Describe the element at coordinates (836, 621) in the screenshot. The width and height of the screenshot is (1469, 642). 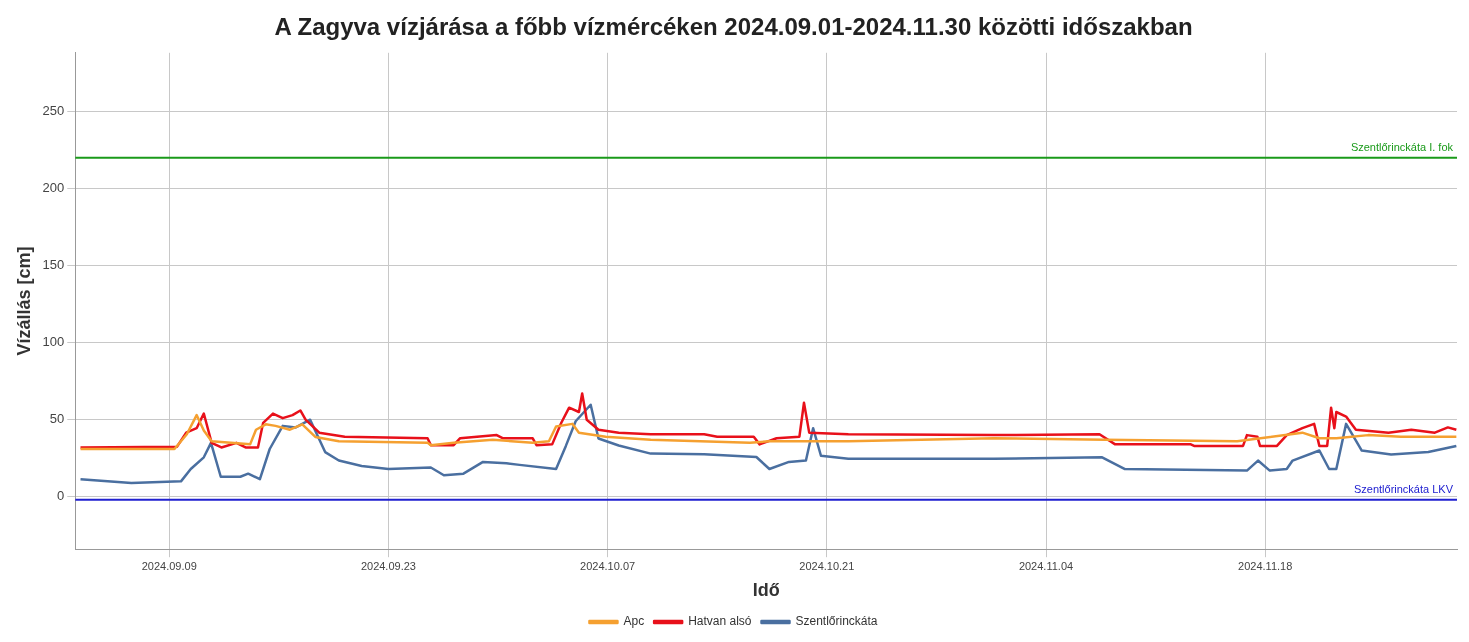
I see `legend-label: Szentlőrinckáta` at that location.